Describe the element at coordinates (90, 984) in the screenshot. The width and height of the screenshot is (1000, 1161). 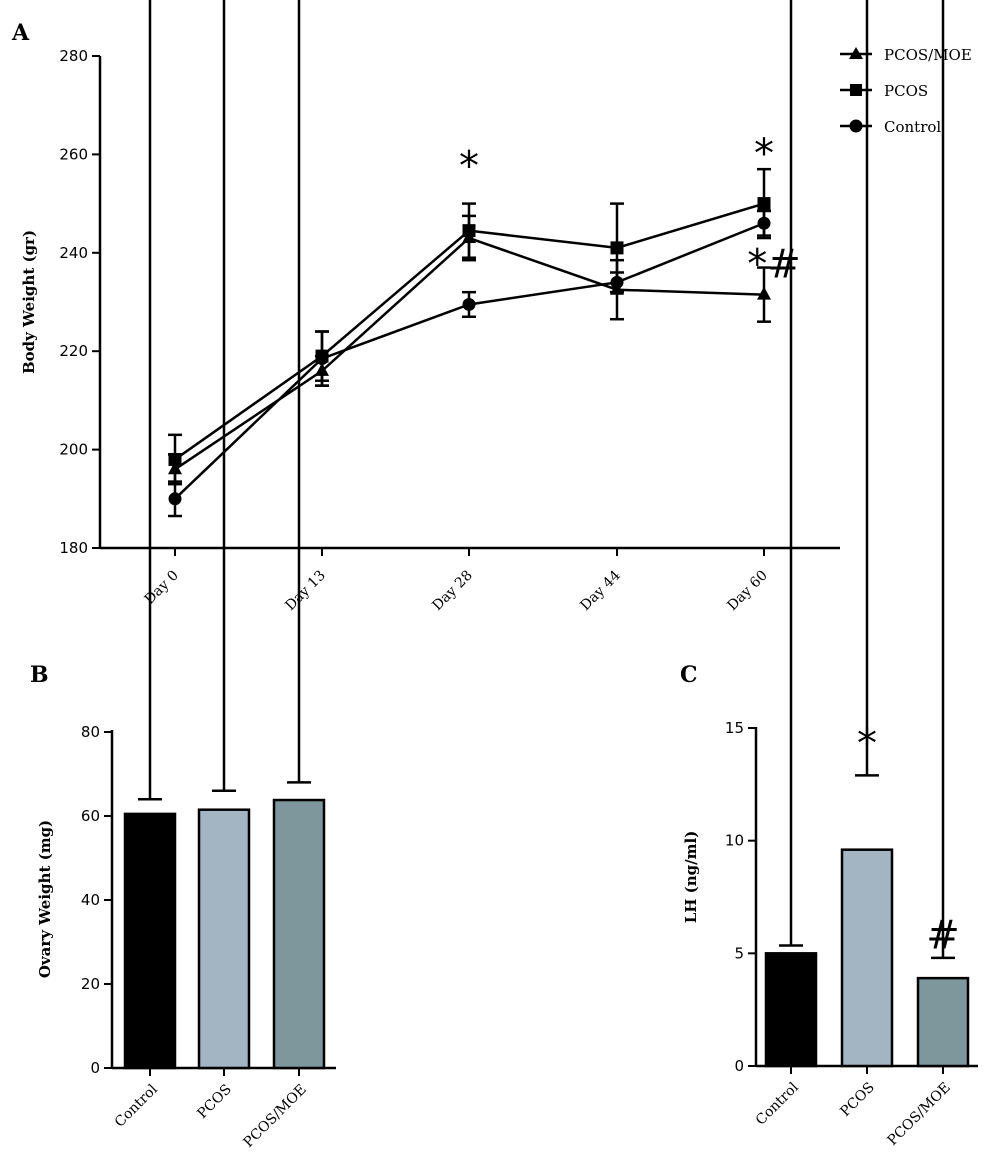
I see `y-tick-label: 20` at that location.